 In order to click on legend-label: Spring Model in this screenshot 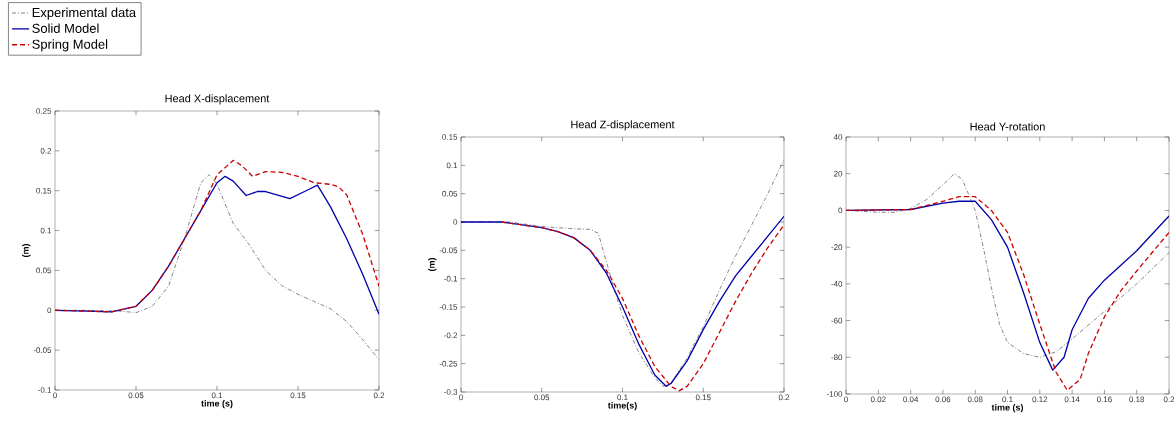, I will do `click(70, 45)`.